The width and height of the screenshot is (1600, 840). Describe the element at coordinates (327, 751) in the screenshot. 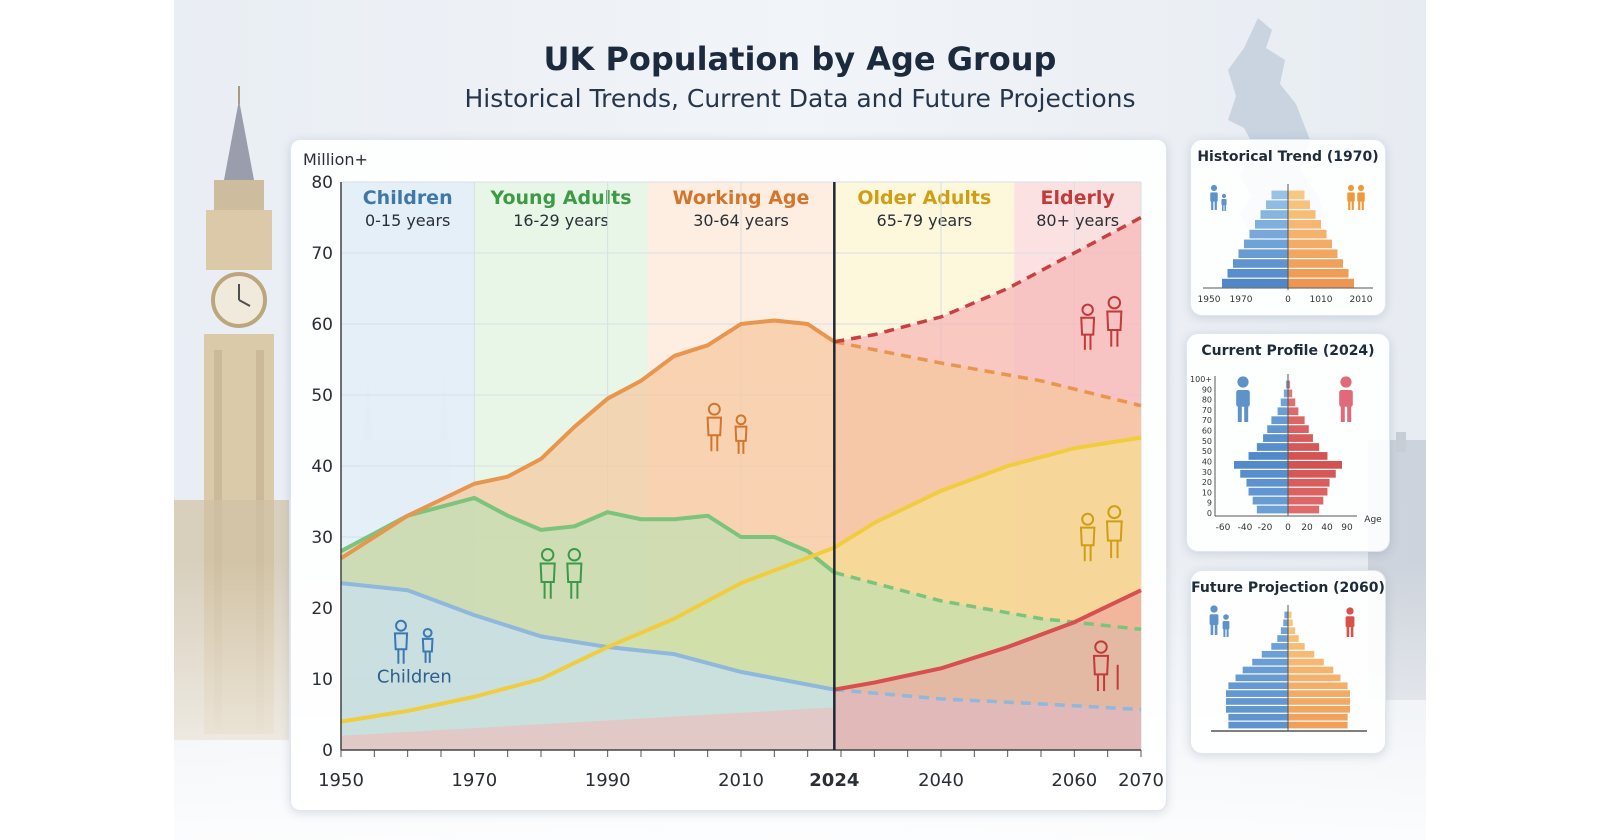

I see `y-tick-label-0: 0` at that location.